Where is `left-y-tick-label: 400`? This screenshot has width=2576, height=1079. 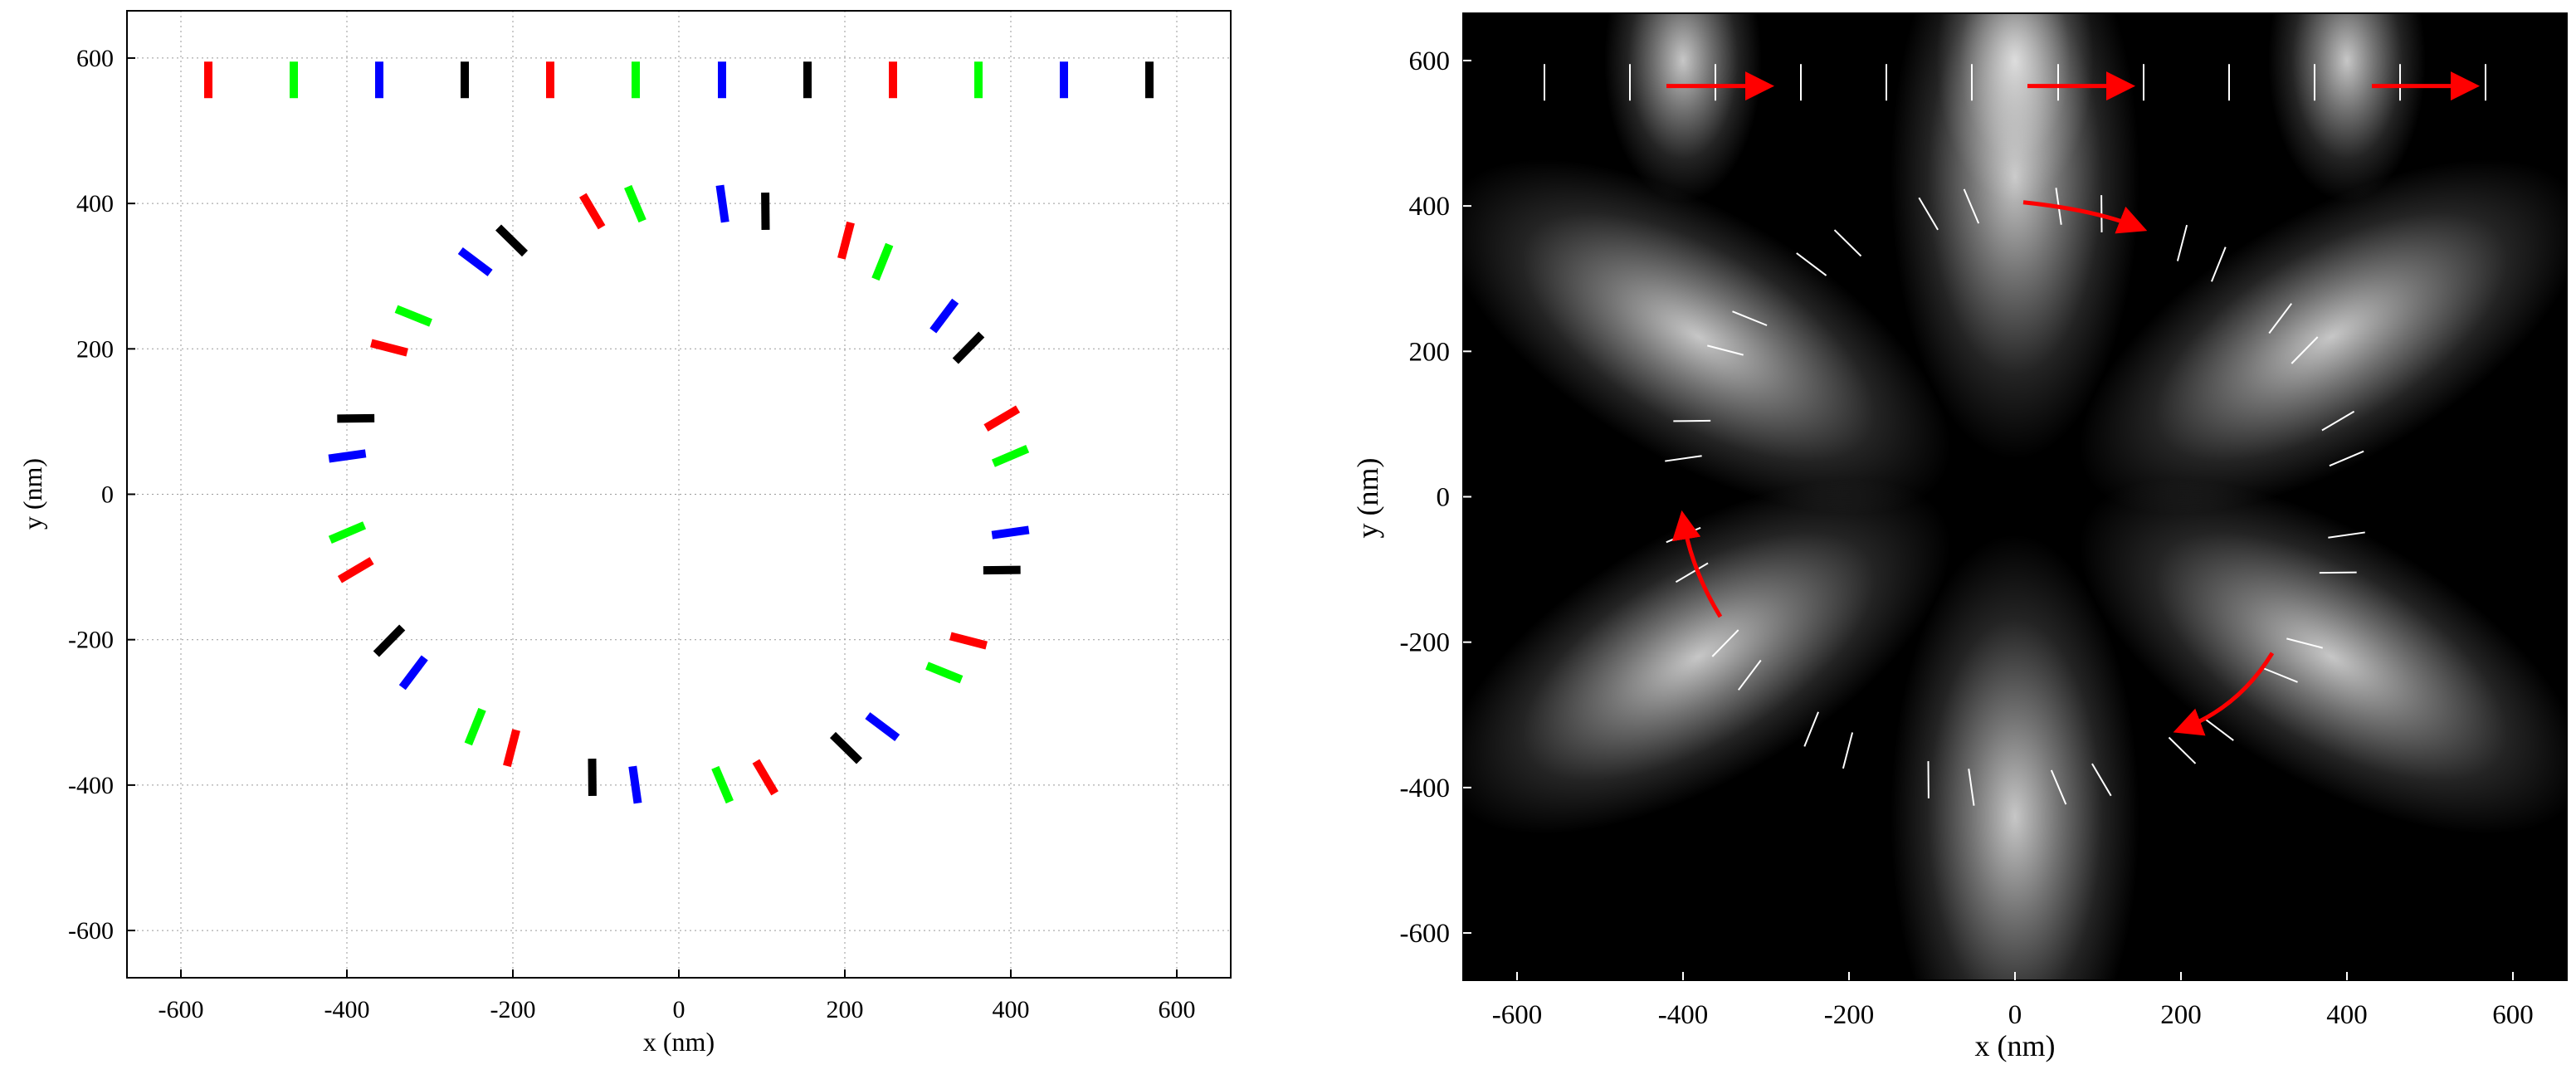 left-y-tick-label: 400 is located at coordinates (95, 203).